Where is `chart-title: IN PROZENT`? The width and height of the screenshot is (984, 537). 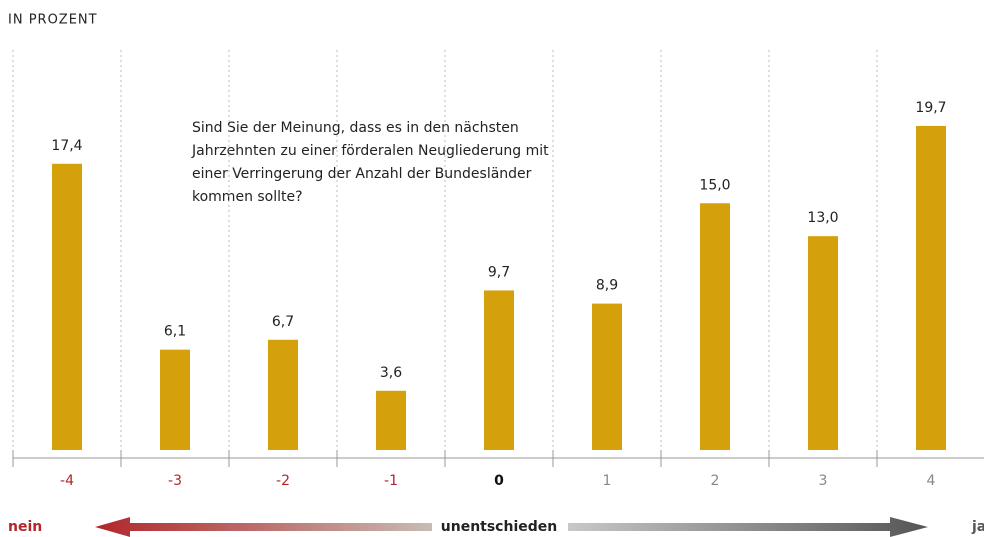 chart-title: IN PROZENT is located at coordinates (53, 20).